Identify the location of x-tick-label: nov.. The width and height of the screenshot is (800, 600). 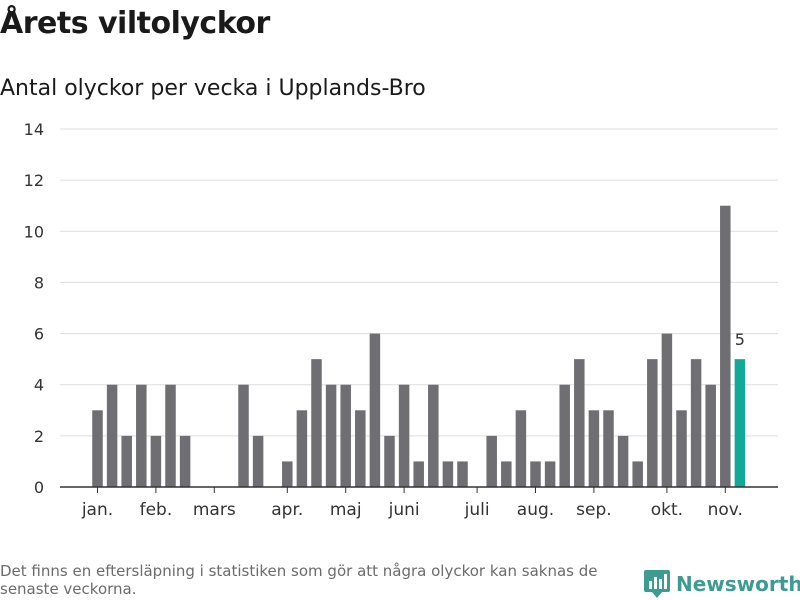
(725, 510).